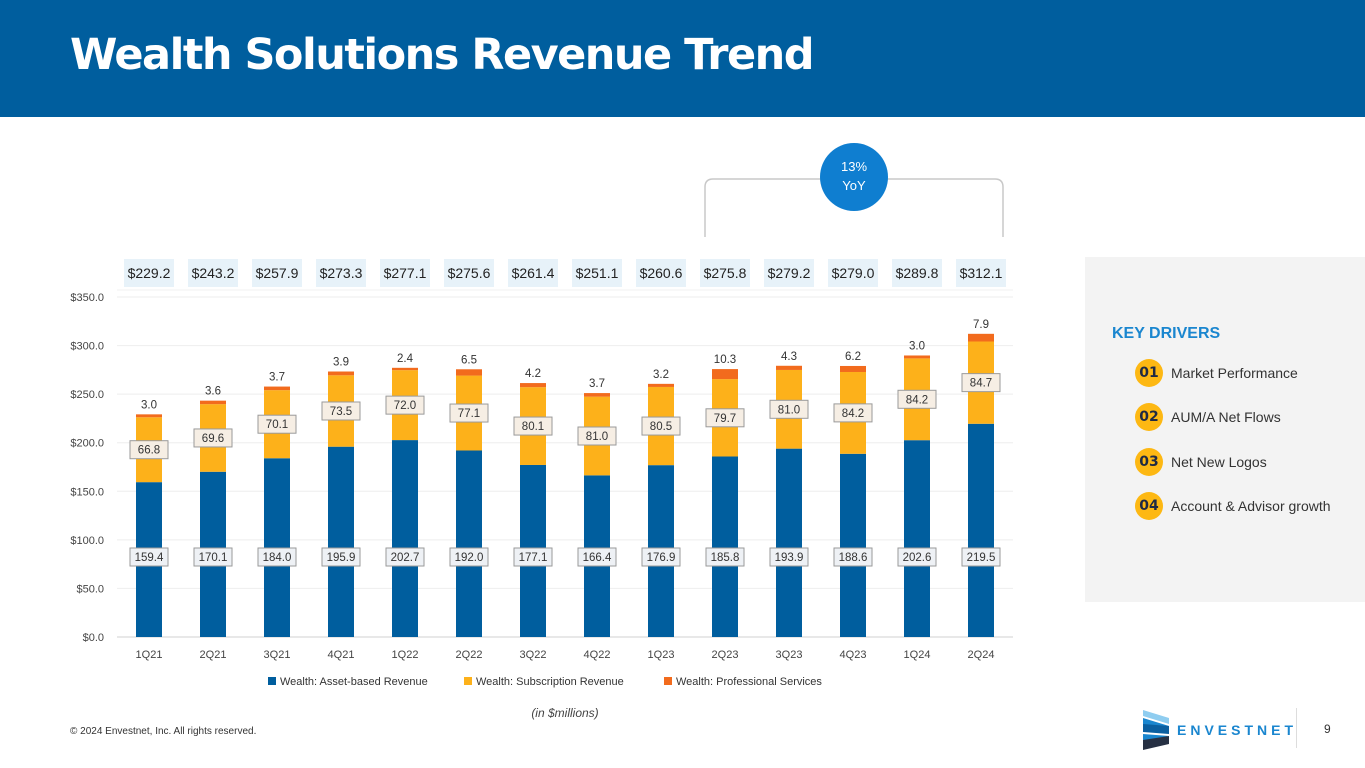  What do you see at coordinates (1149, 506) in the screenshot?
I see `driver-number-badge: 04` at bounding box center [1149, 506].